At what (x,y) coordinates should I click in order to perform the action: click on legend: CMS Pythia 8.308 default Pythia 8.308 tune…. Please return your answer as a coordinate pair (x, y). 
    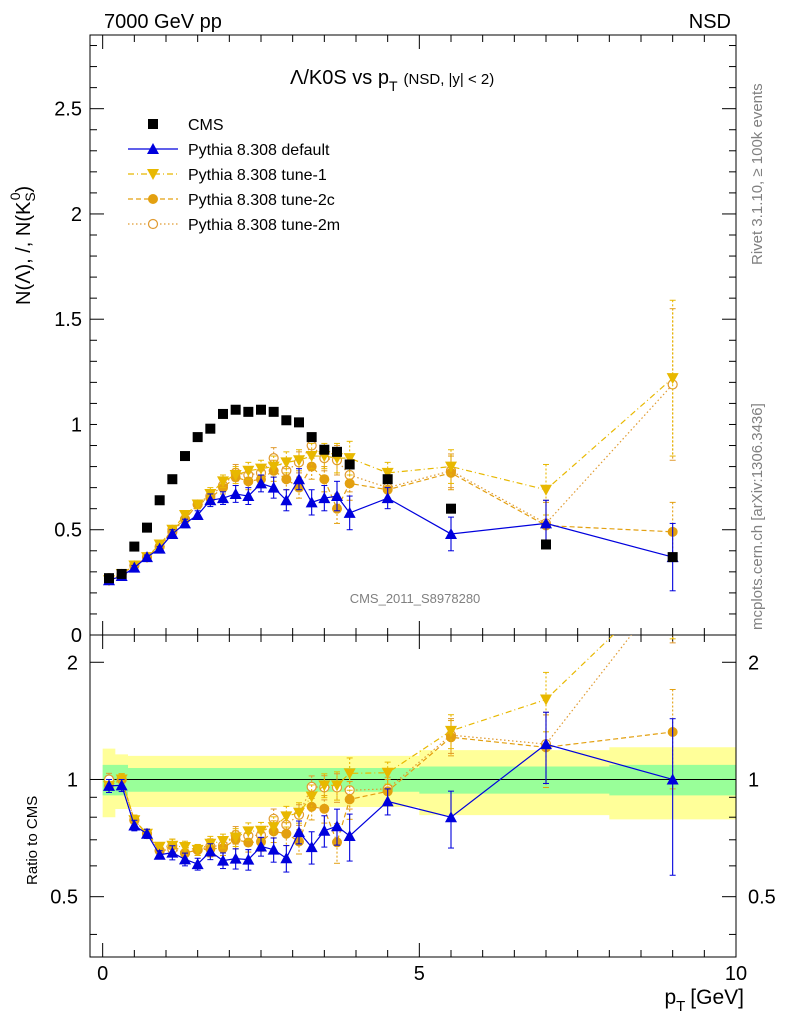
    Looking at the image, I should click on (234, 175).